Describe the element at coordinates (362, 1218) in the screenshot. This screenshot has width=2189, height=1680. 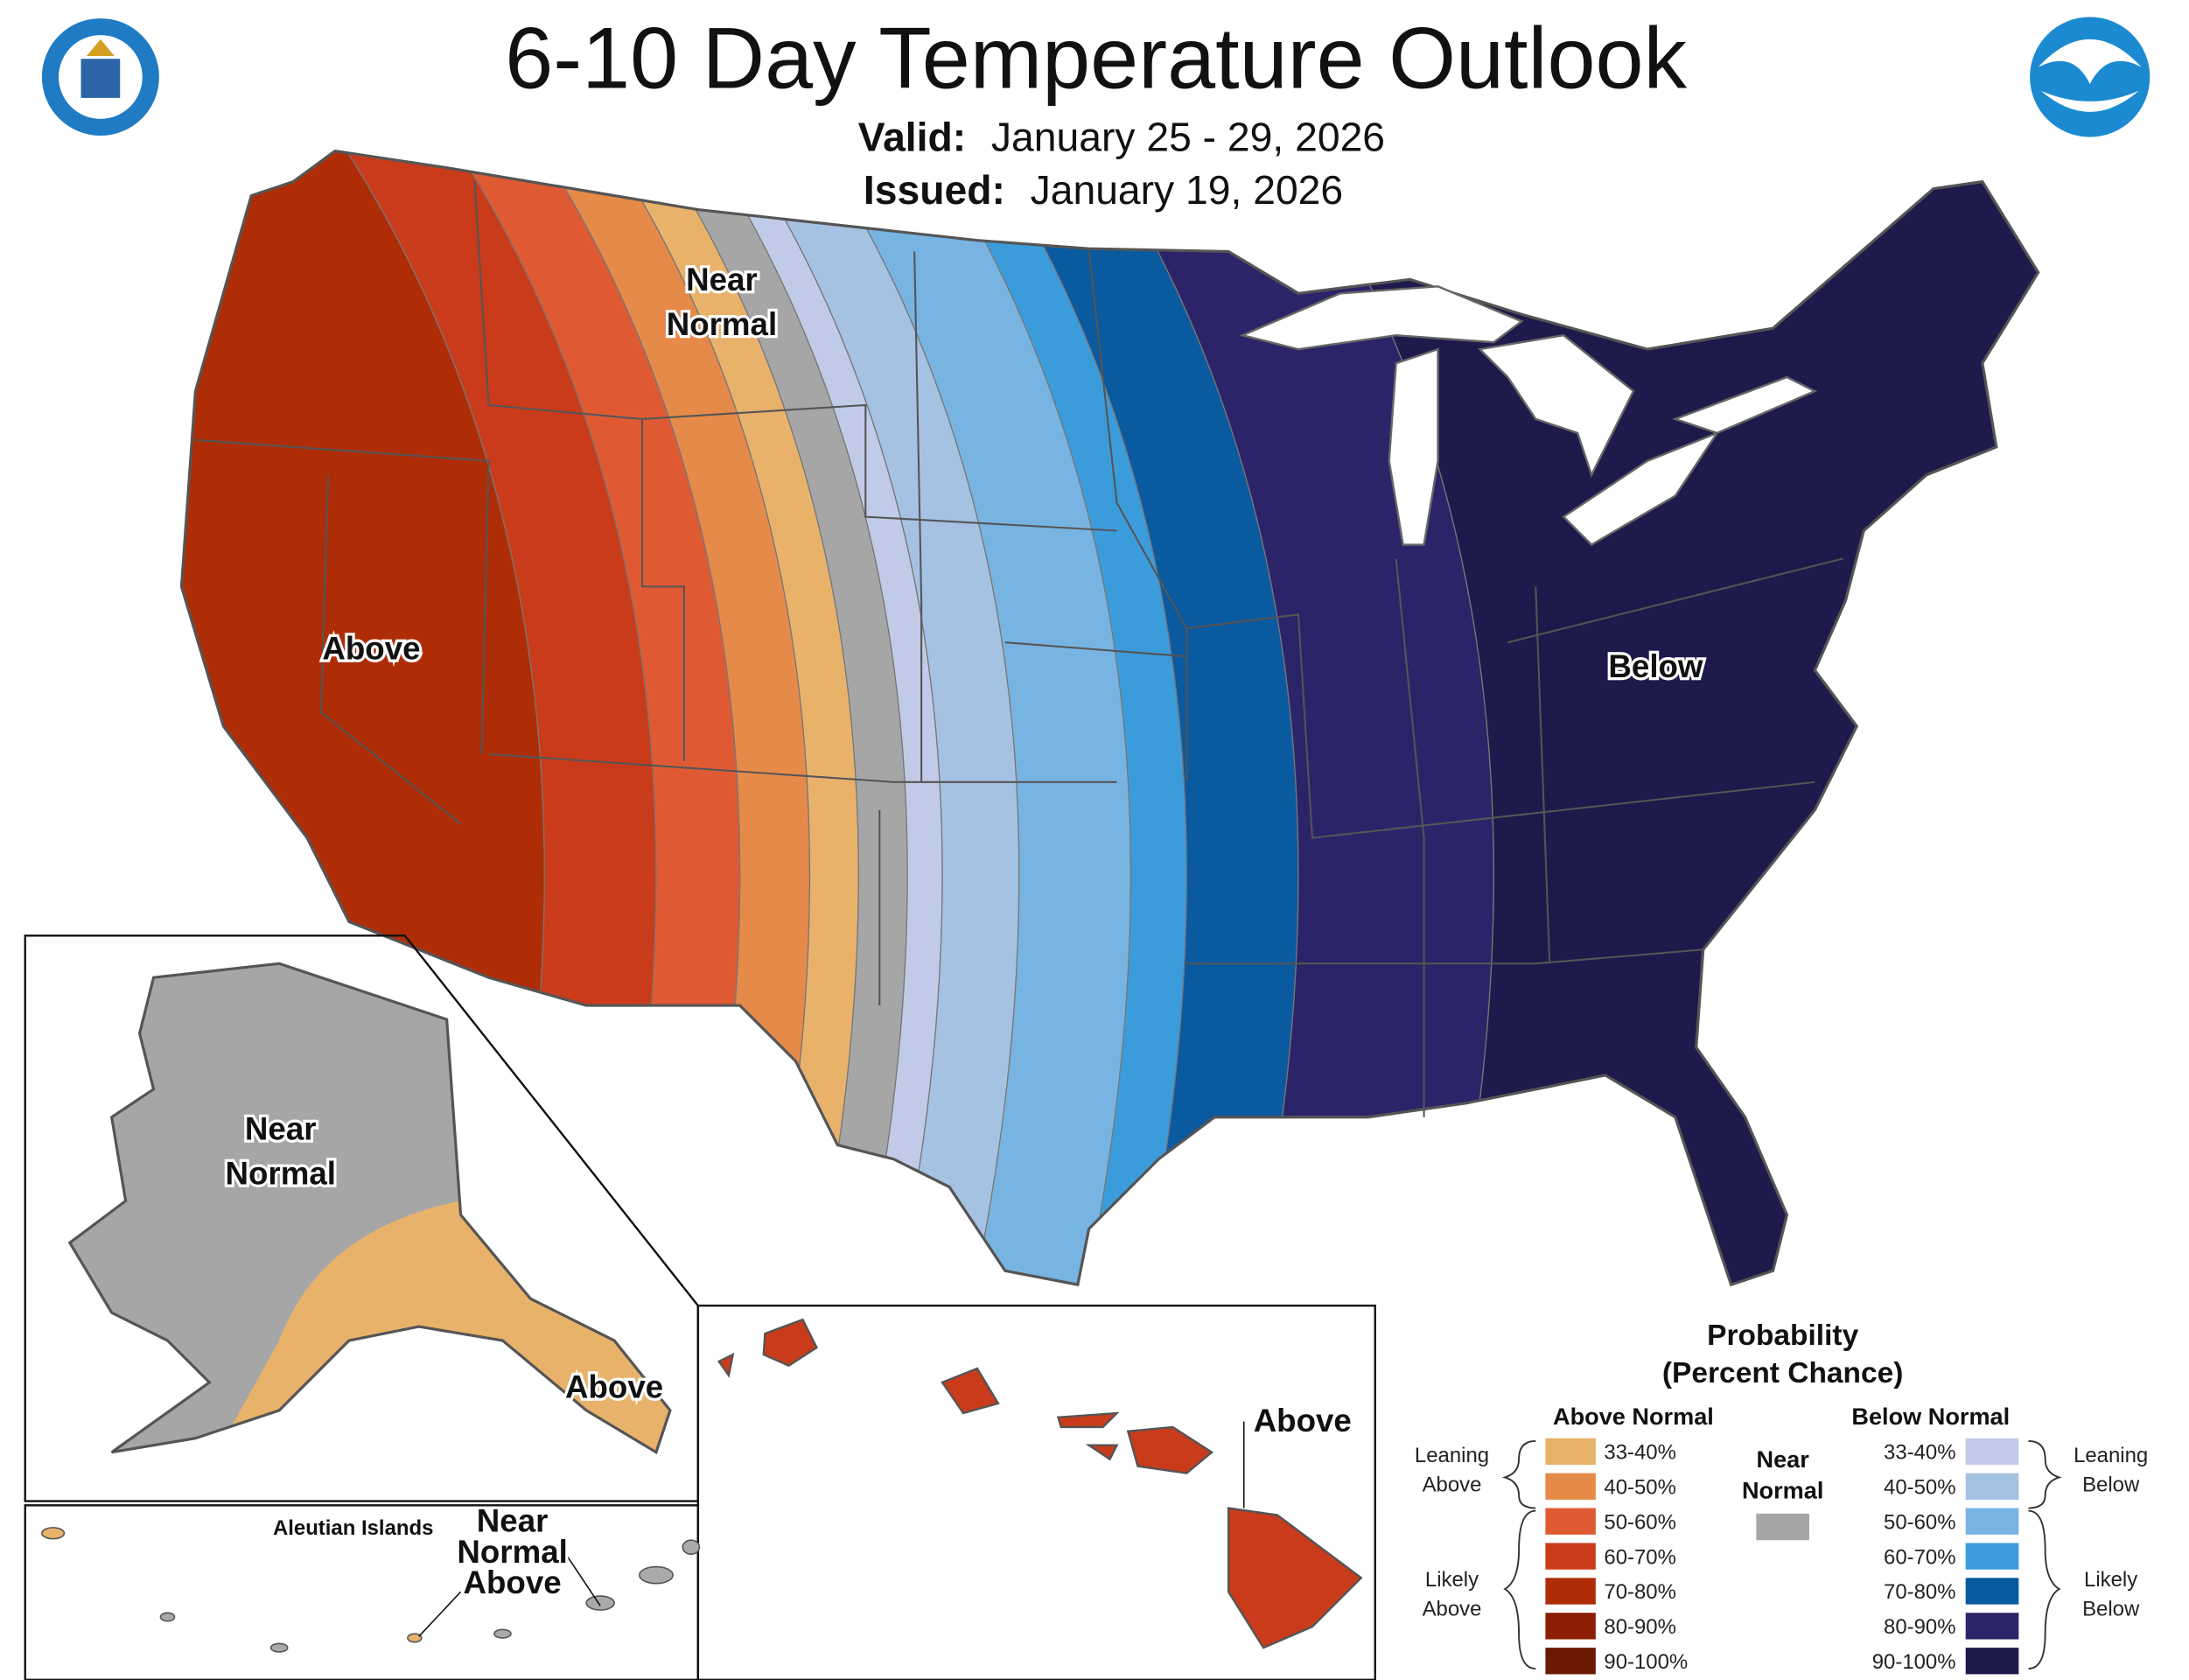
I see `alaska-inset` at that location.